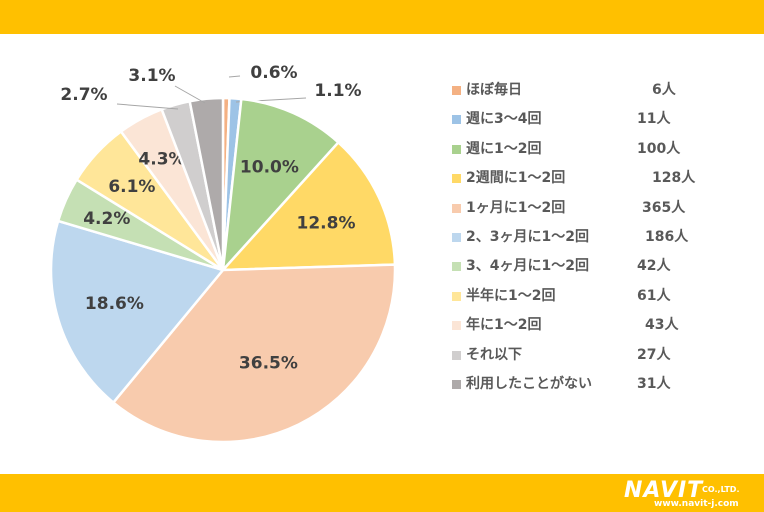  Describe the element at coordinates (131, 187) in the screenshot. I see `slice-label-7: 6.1%` at that location.